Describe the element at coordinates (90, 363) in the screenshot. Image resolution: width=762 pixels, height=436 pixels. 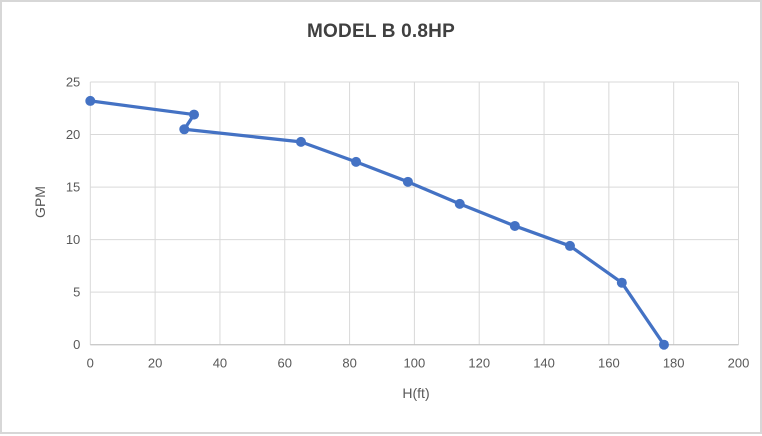
I see `x-tick-label: 0` at that location.